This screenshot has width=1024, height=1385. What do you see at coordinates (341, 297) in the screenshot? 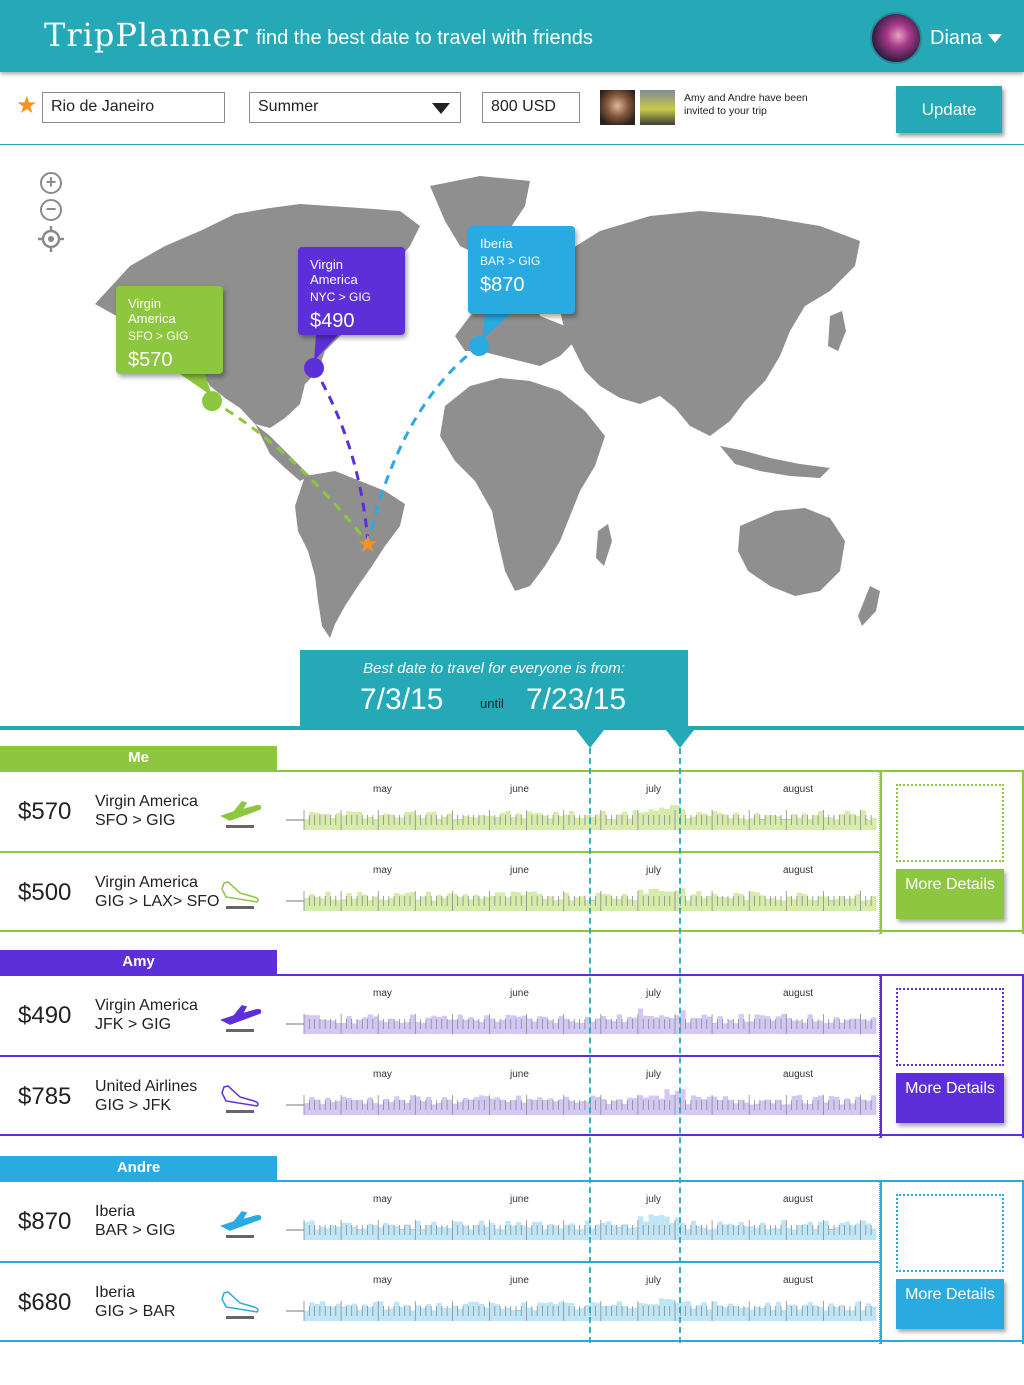
I see `route-path: NYC > GIG` at bounding box center [341, 297].